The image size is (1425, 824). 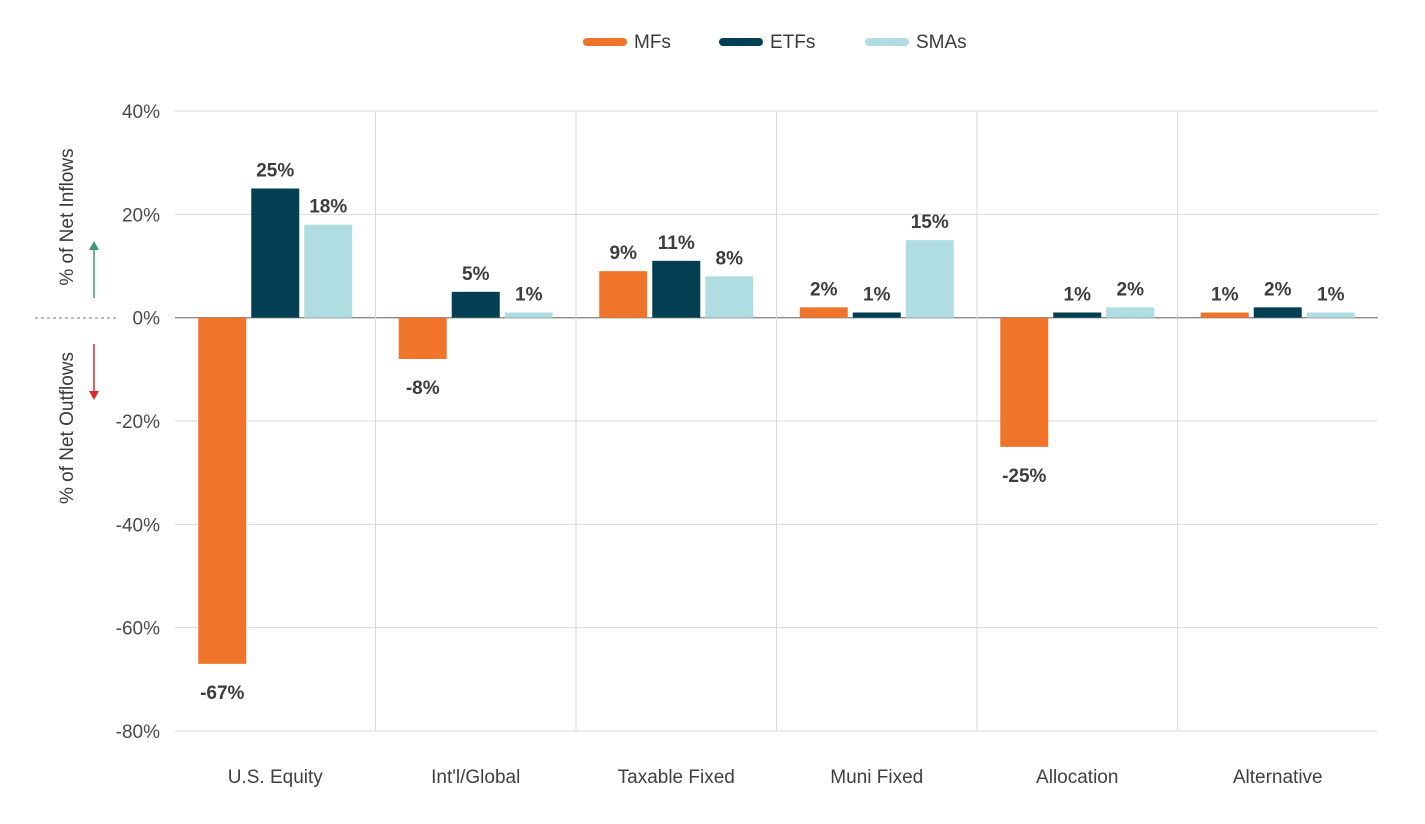 What do you see at coordinates (792, 42) in the screenshot?
I see `legend-label-etfs: ETFs` at bounding box center [792, 42].